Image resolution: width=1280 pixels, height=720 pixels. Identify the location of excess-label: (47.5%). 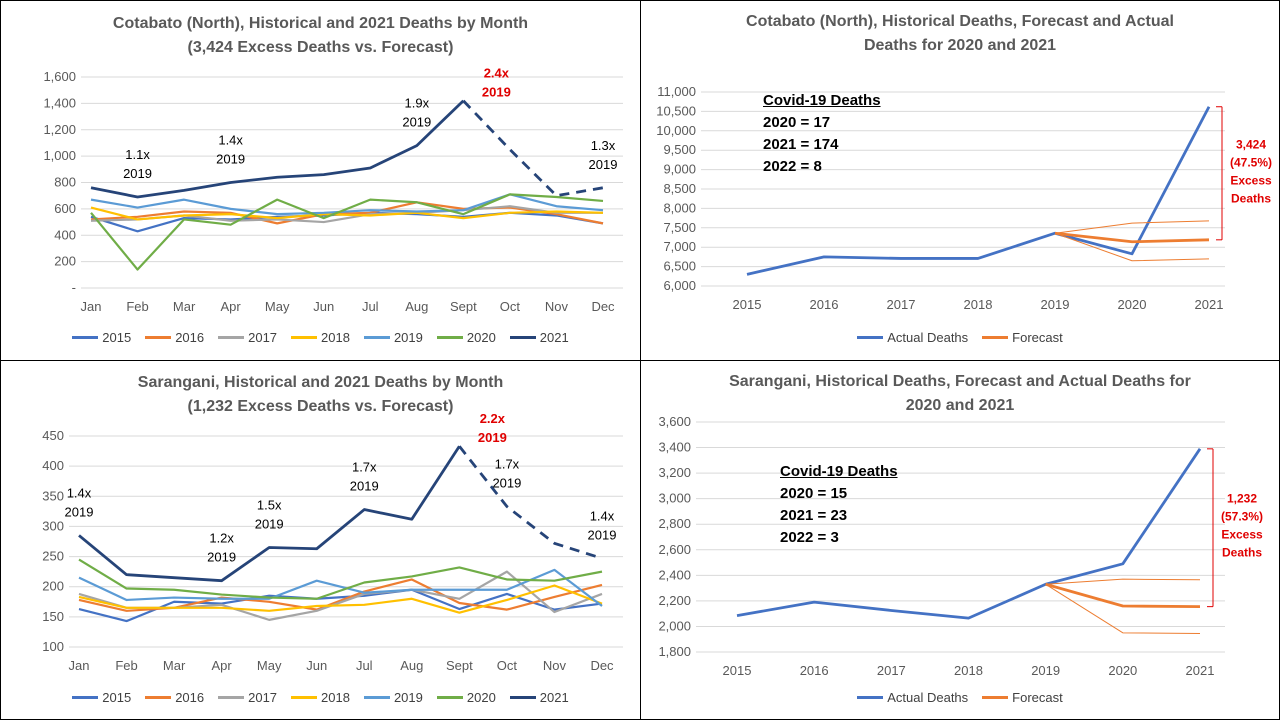
(1251, 162).